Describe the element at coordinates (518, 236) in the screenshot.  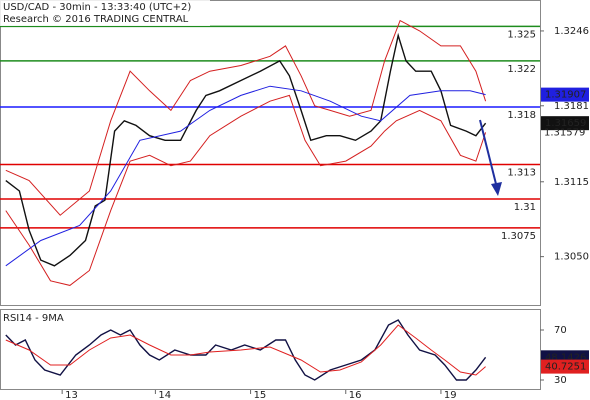
I see `level-label: 1.3075` at that location.